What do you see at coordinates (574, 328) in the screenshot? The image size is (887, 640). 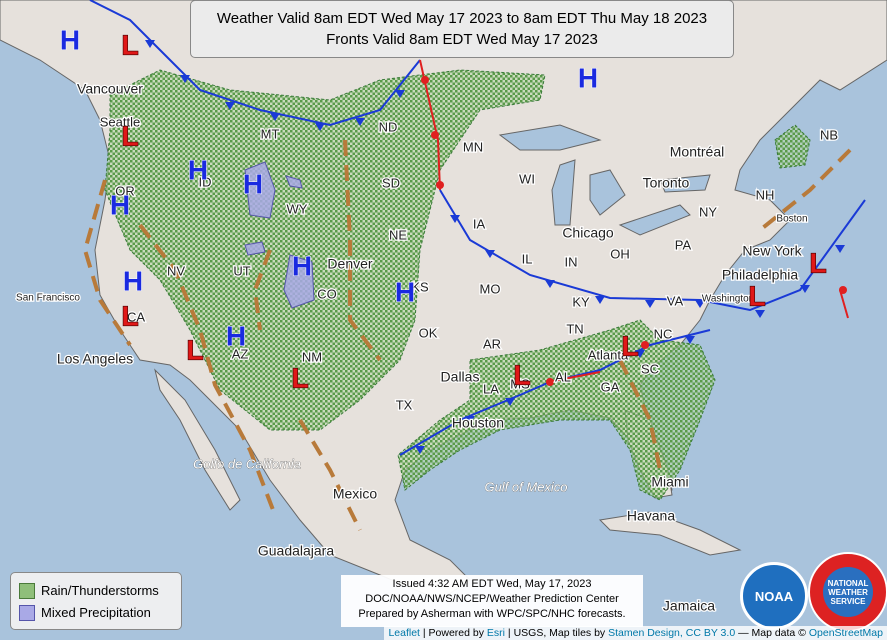 I see `place-label: TN` at bounding box center [574, 328].